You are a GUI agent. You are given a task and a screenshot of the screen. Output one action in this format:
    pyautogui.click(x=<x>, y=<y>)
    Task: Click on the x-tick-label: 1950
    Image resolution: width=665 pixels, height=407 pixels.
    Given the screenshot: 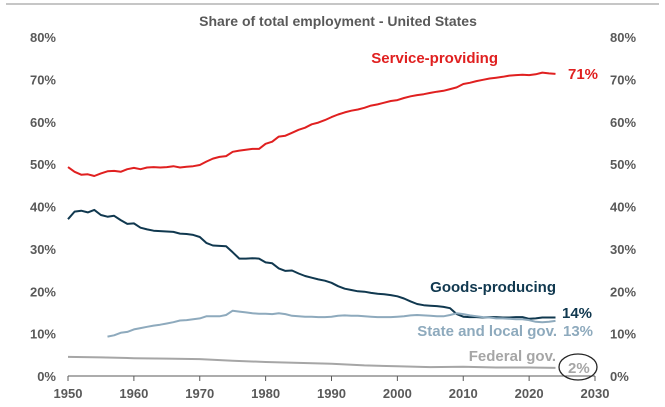 What is the action you would take?
    pyautogui.click(x=68, y=393)
    